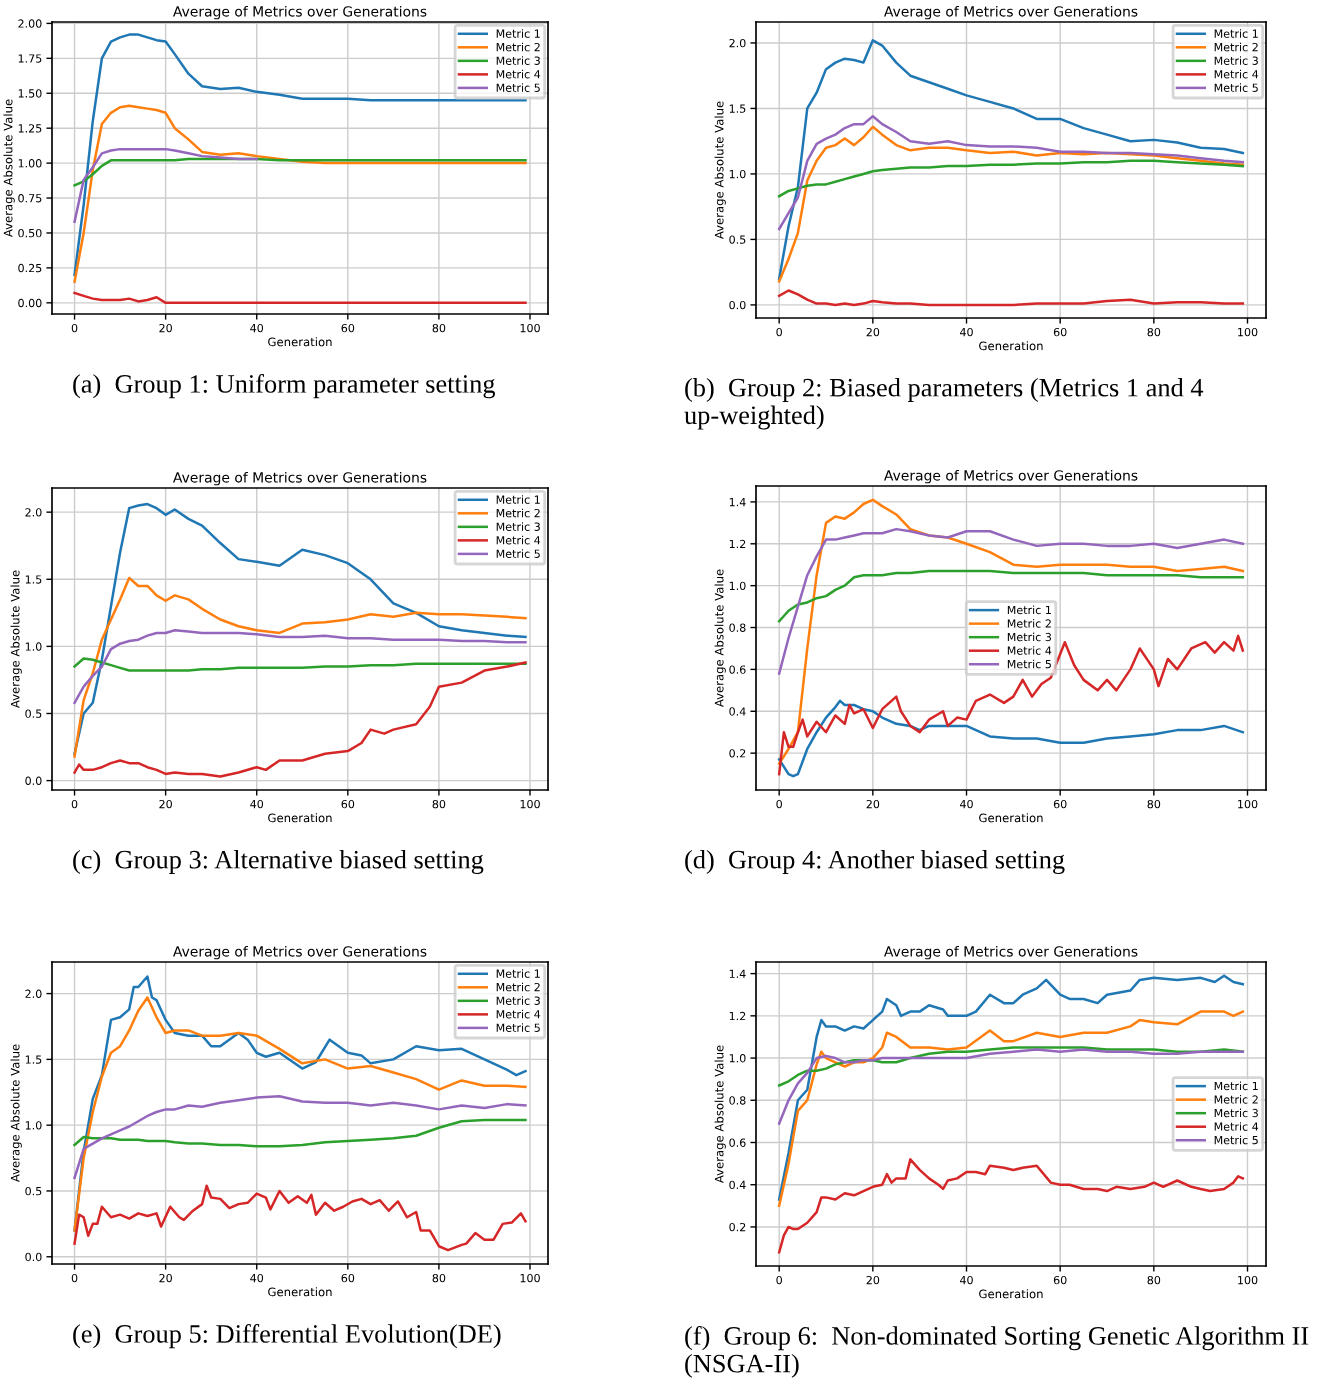  I want to click on text: (b) Group 2: Biased parameters (Metrics 1 and 4 up-weighted), so click(944, 404).